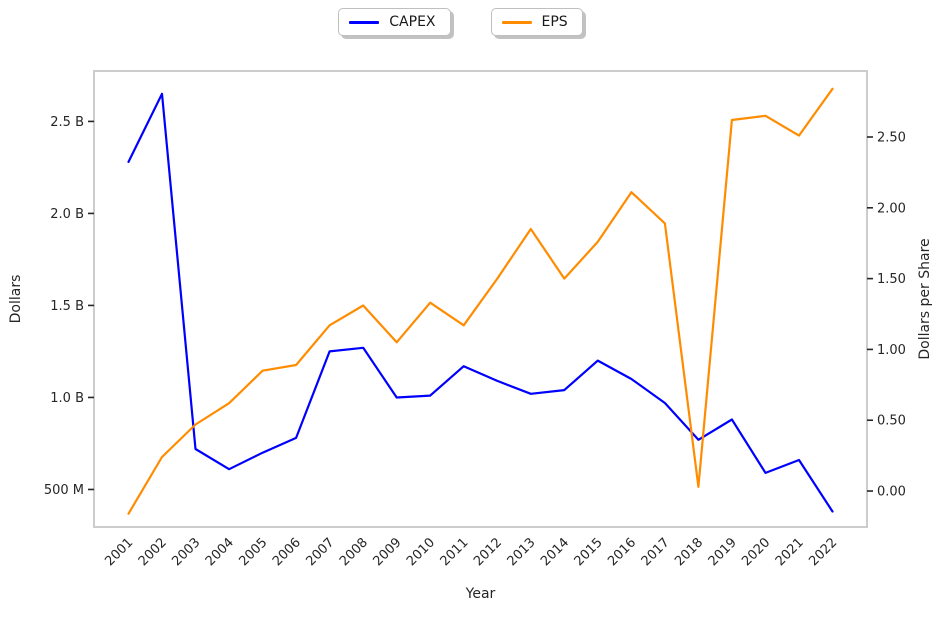 The height and width of the screenshot is (618, 949). I want to click on left-axis-tick-label: 500 M, so click(64, 490).